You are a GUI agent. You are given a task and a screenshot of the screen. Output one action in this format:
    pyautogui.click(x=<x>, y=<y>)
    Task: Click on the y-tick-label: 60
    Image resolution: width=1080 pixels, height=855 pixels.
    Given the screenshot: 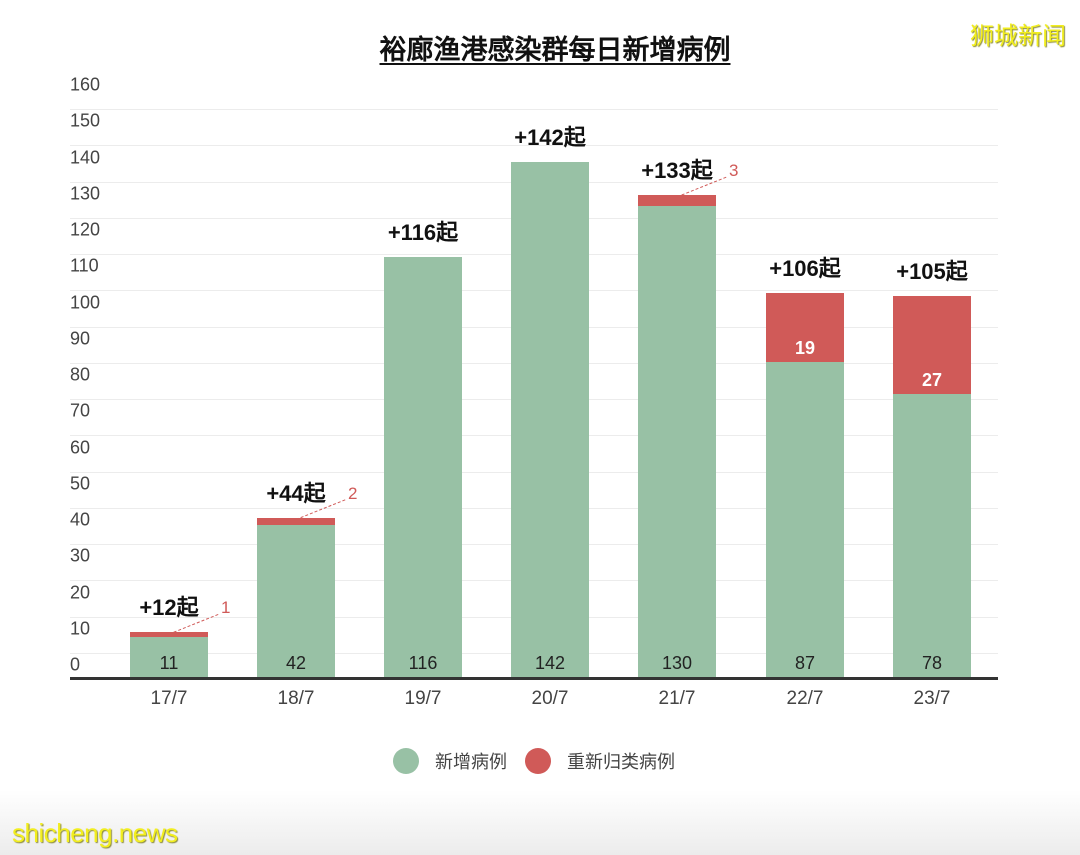 What is the action you would take?
    pyautogui.click(x=80, y=447)
    